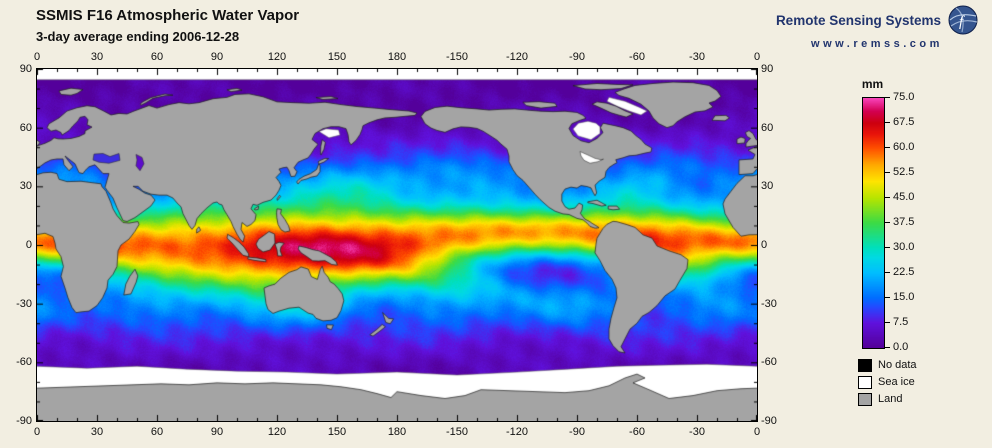 This screenshot has height=448, width=992. I want to click on lat-tick-label-left: 0, so click(28, 245).